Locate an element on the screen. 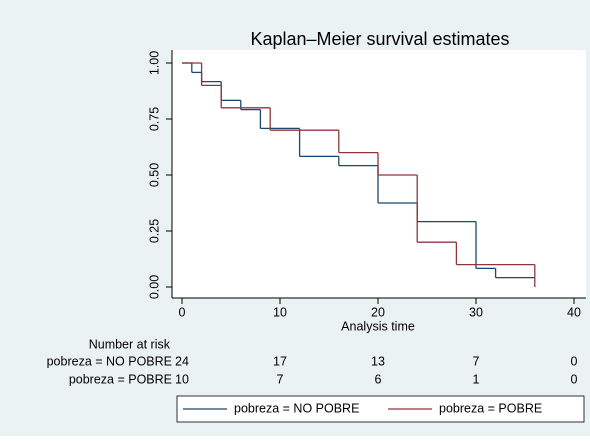 The width and height of the screenshot is (590, 441). x-tick-label: 10 is located at coordinates (280, 312).